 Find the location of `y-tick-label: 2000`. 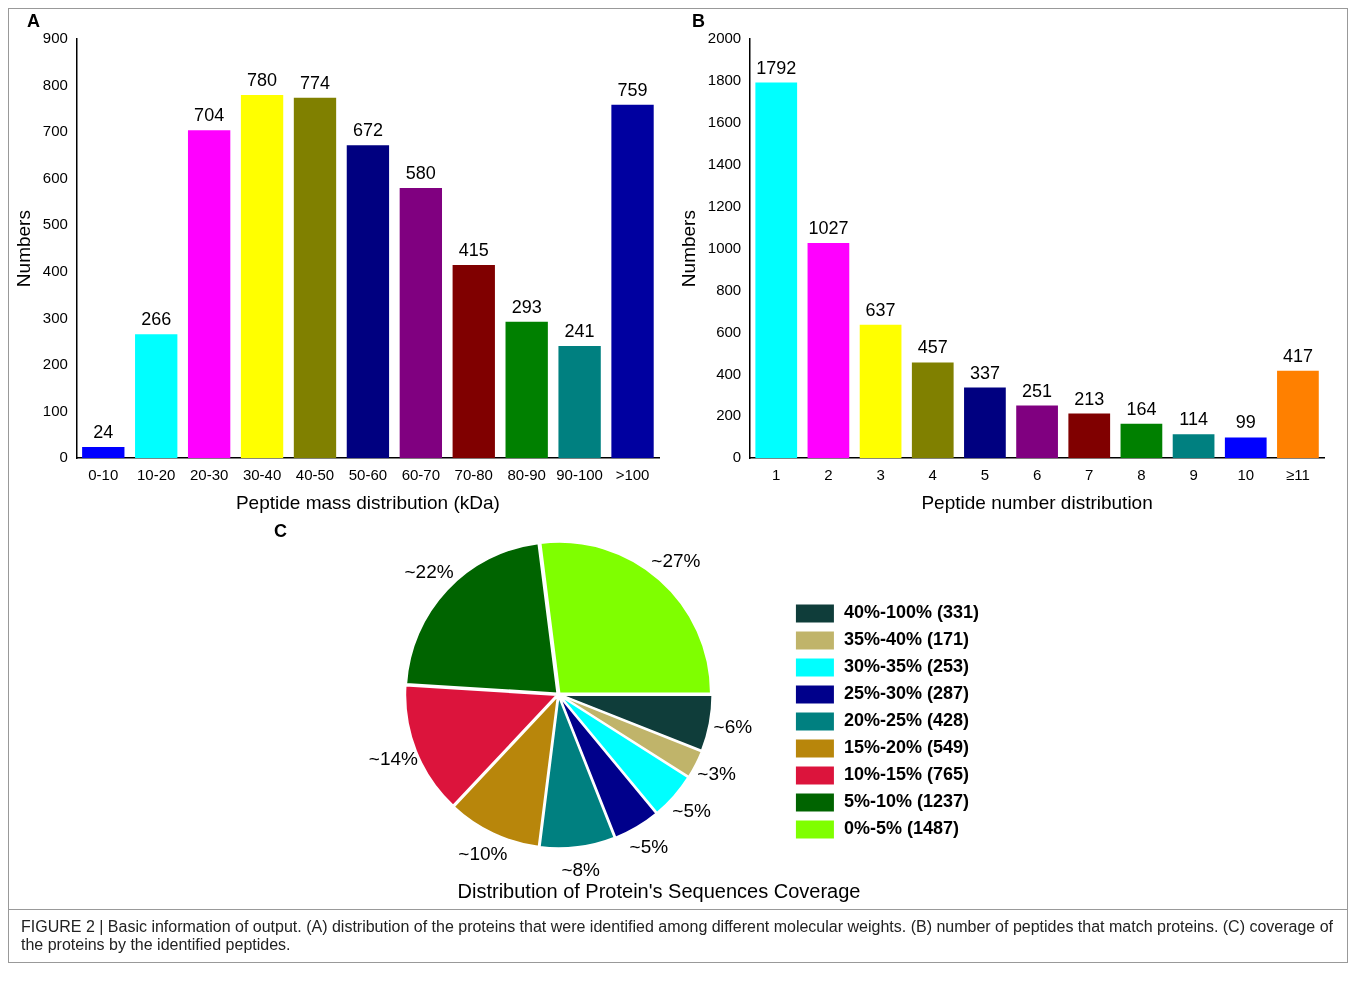

y-tick-label: 2000 is located at coordinates (724, 38).